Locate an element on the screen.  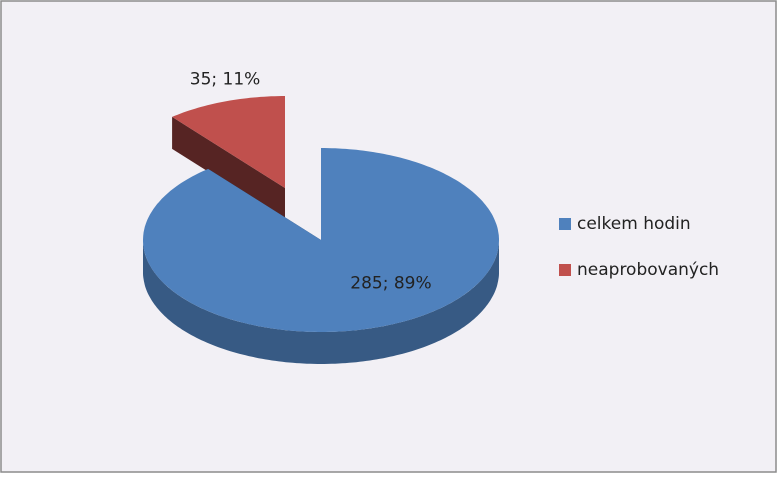
slice is located at coordinates (228, 142).